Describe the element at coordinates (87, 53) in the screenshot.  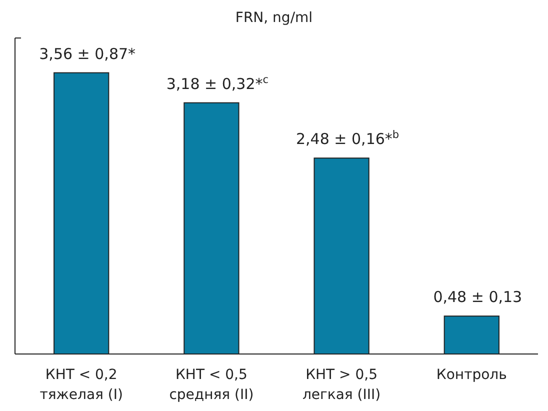
I see `data-label: 3,56 ± 0,87*` at that location.